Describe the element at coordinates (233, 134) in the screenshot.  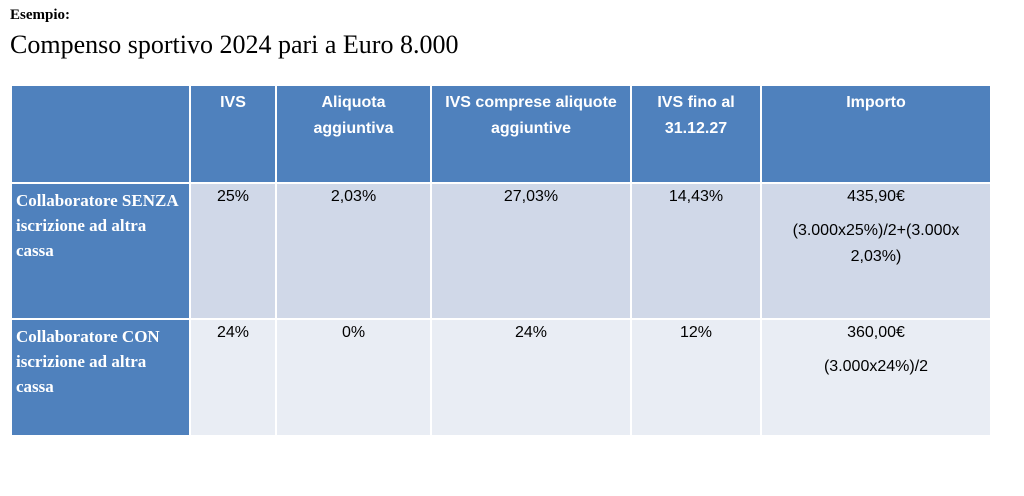
I see `column-header: IVS` at that location.